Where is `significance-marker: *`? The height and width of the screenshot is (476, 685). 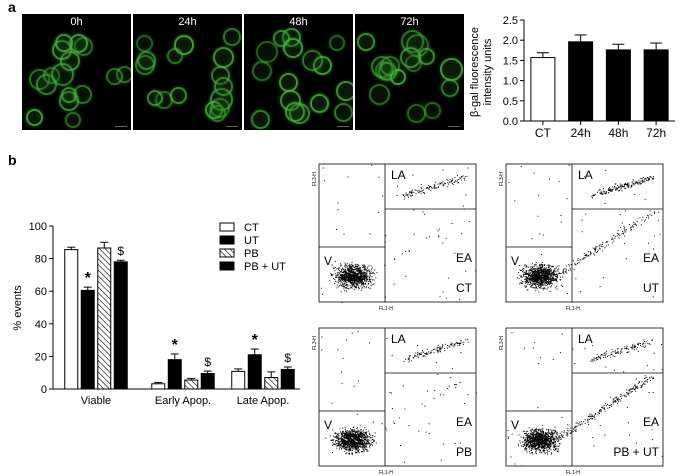
significance-marker: * is located at coordinates (175, 345).